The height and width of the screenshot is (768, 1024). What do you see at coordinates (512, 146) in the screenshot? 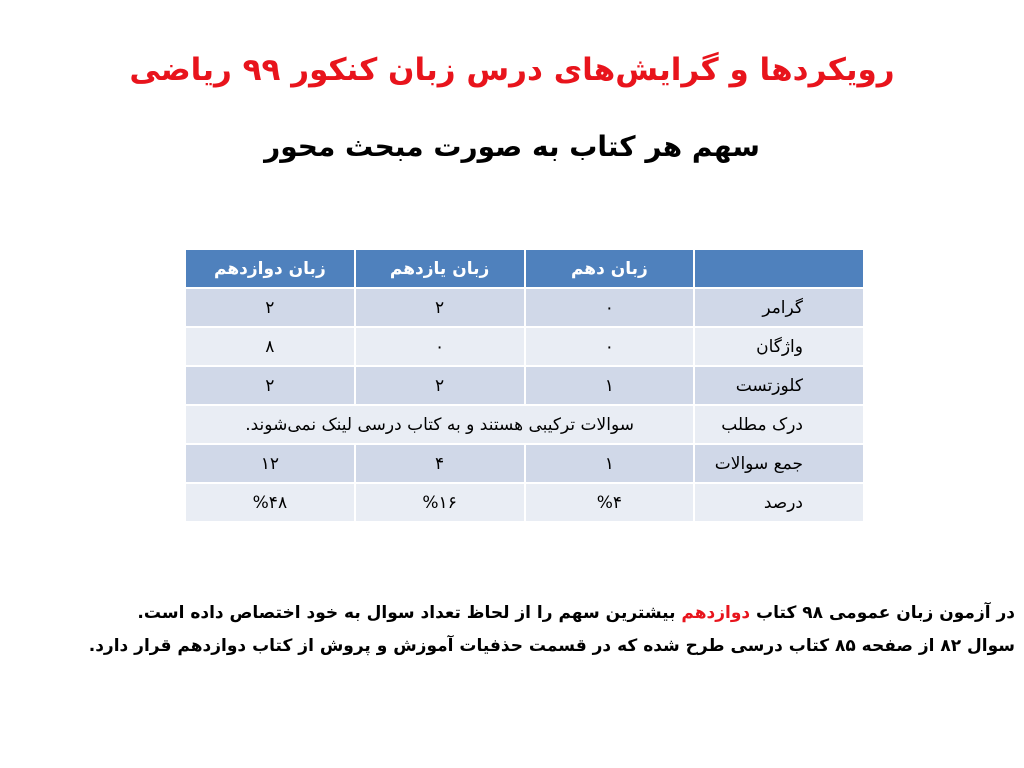
I see `slide-subtitle: سهم هر کتاب به صورت مبحث محور` at bounding box center [512, 146].